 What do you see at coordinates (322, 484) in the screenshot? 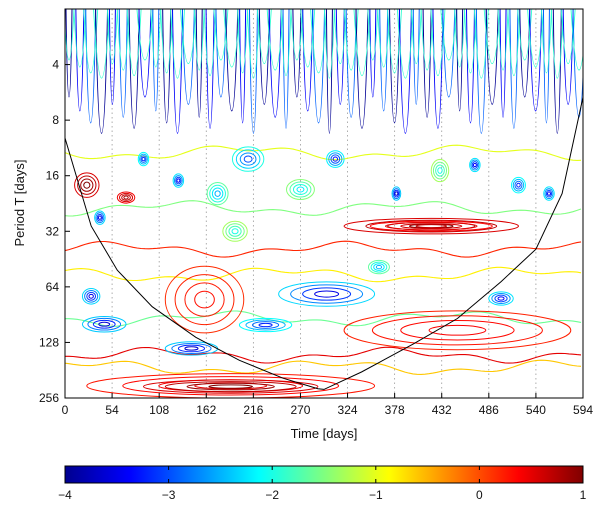
I see `colorbar-ticks: −4 −3 −2 −1 0 1` at bounding box center [322, 484].